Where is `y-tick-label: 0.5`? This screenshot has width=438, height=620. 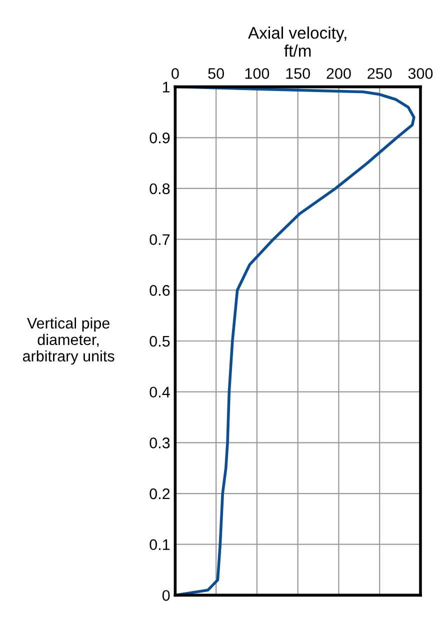 y-tick-label: 0.5 is located at coordinates (160, 341).